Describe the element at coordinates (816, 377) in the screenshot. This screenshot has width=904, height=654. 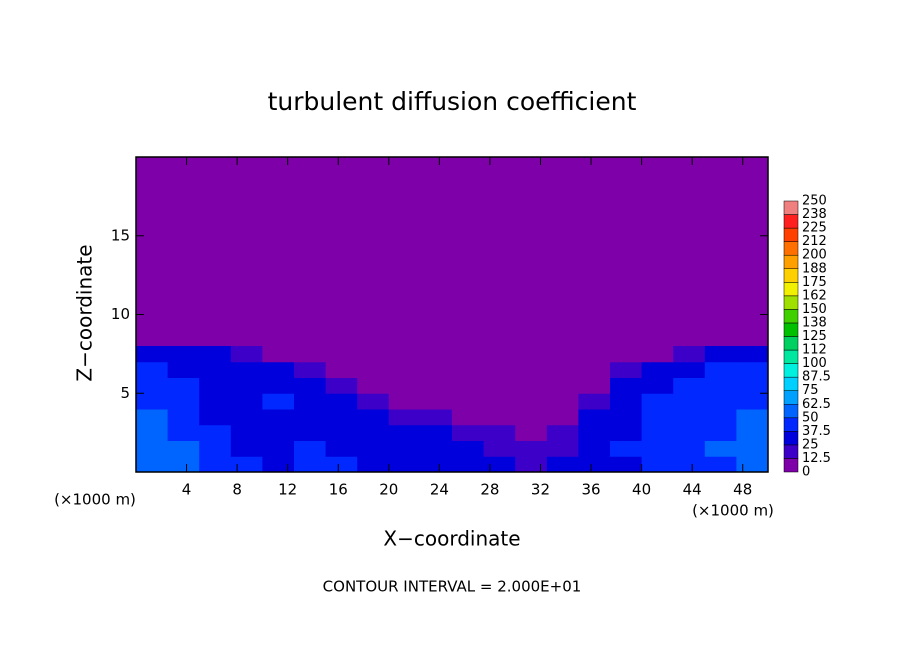
I see `colorbar-label: 87.5` at that location.